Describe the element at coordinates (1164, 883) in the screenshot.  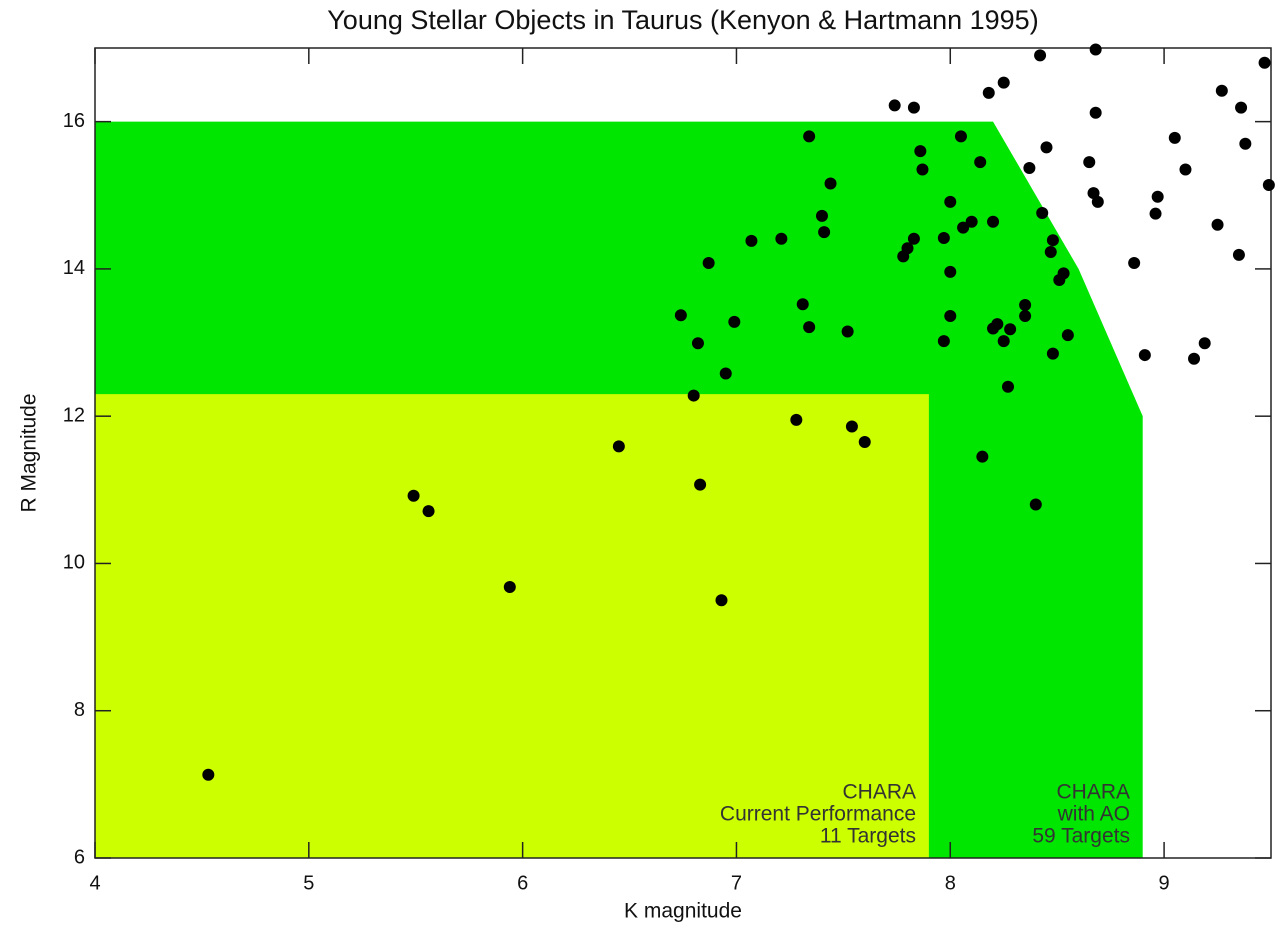
I see `x-tick-label: 9` at that location.